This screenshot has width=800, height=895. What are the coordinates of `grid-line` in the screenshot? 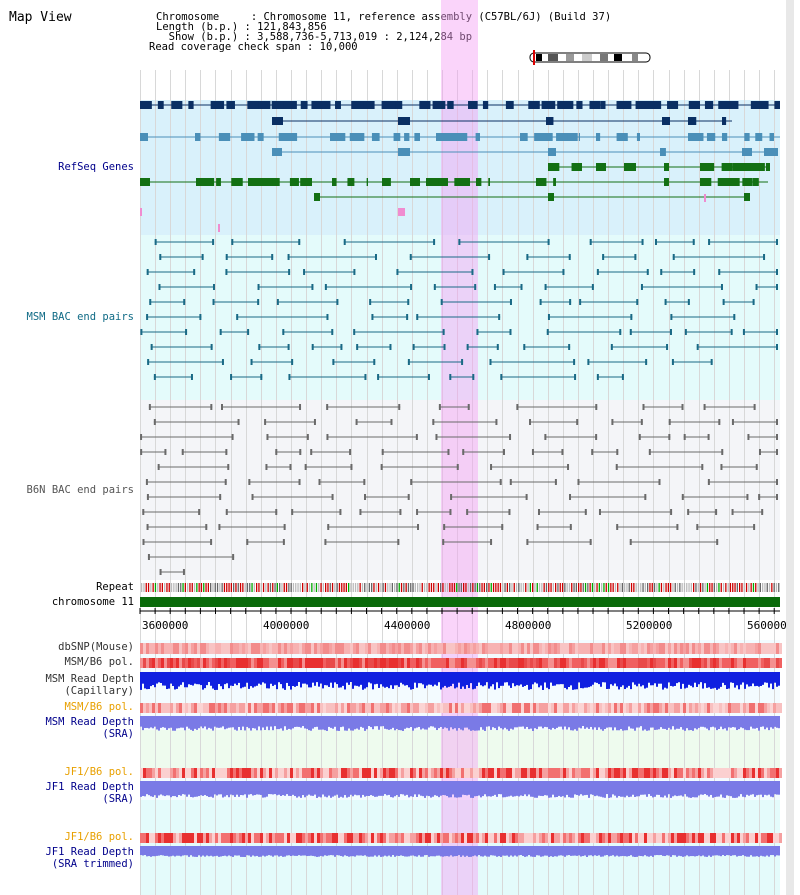 It's located at (140, 482).